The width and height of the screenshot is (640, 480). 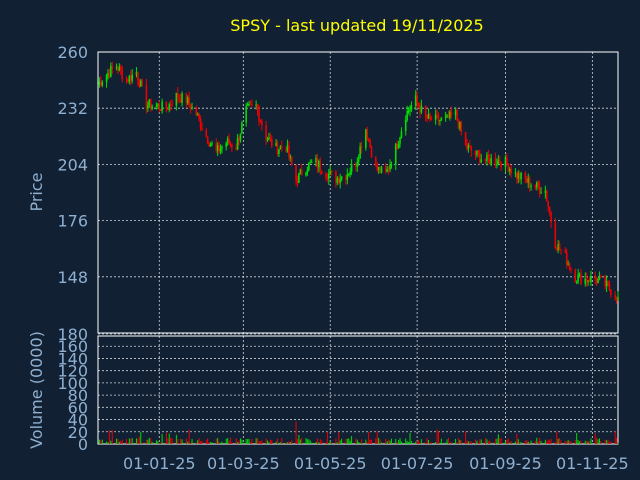 I want to click on volume-y-tick-label: 160, so click(x=72, y=346).